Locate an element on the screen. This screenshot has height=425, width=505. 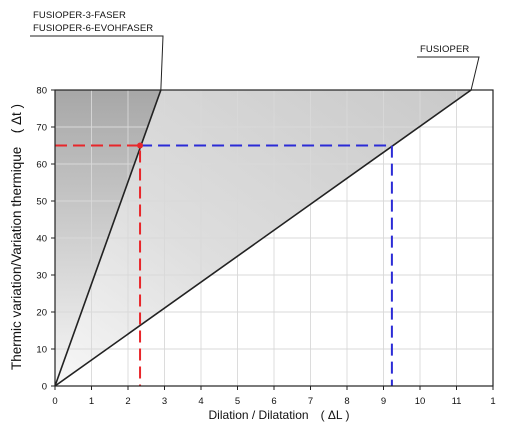
annotation-leader-fusioper is located at coordinates (448, 73).